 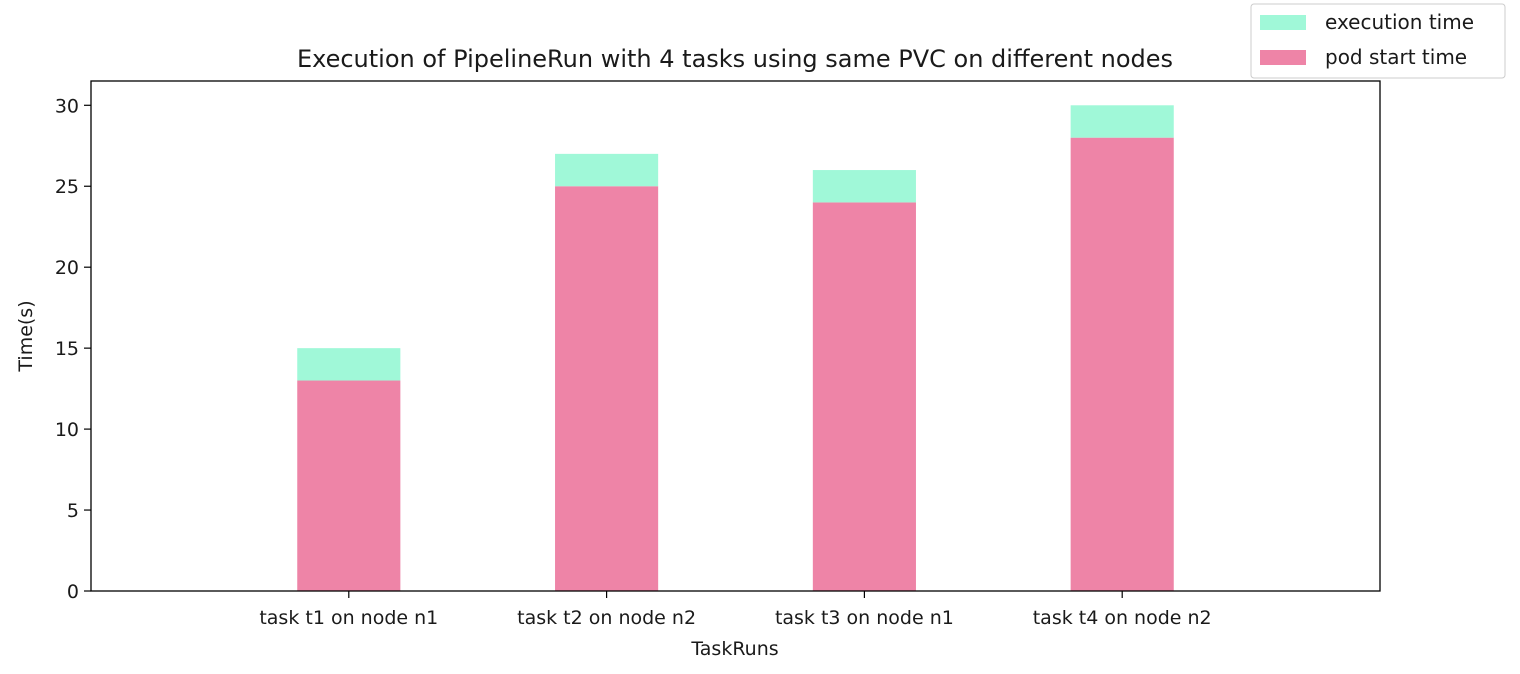 What do you see at coordinates (1367, 39) in the screenshot?
I see `legend-items: execution time pod start time` at bounding box center [1367, 39].